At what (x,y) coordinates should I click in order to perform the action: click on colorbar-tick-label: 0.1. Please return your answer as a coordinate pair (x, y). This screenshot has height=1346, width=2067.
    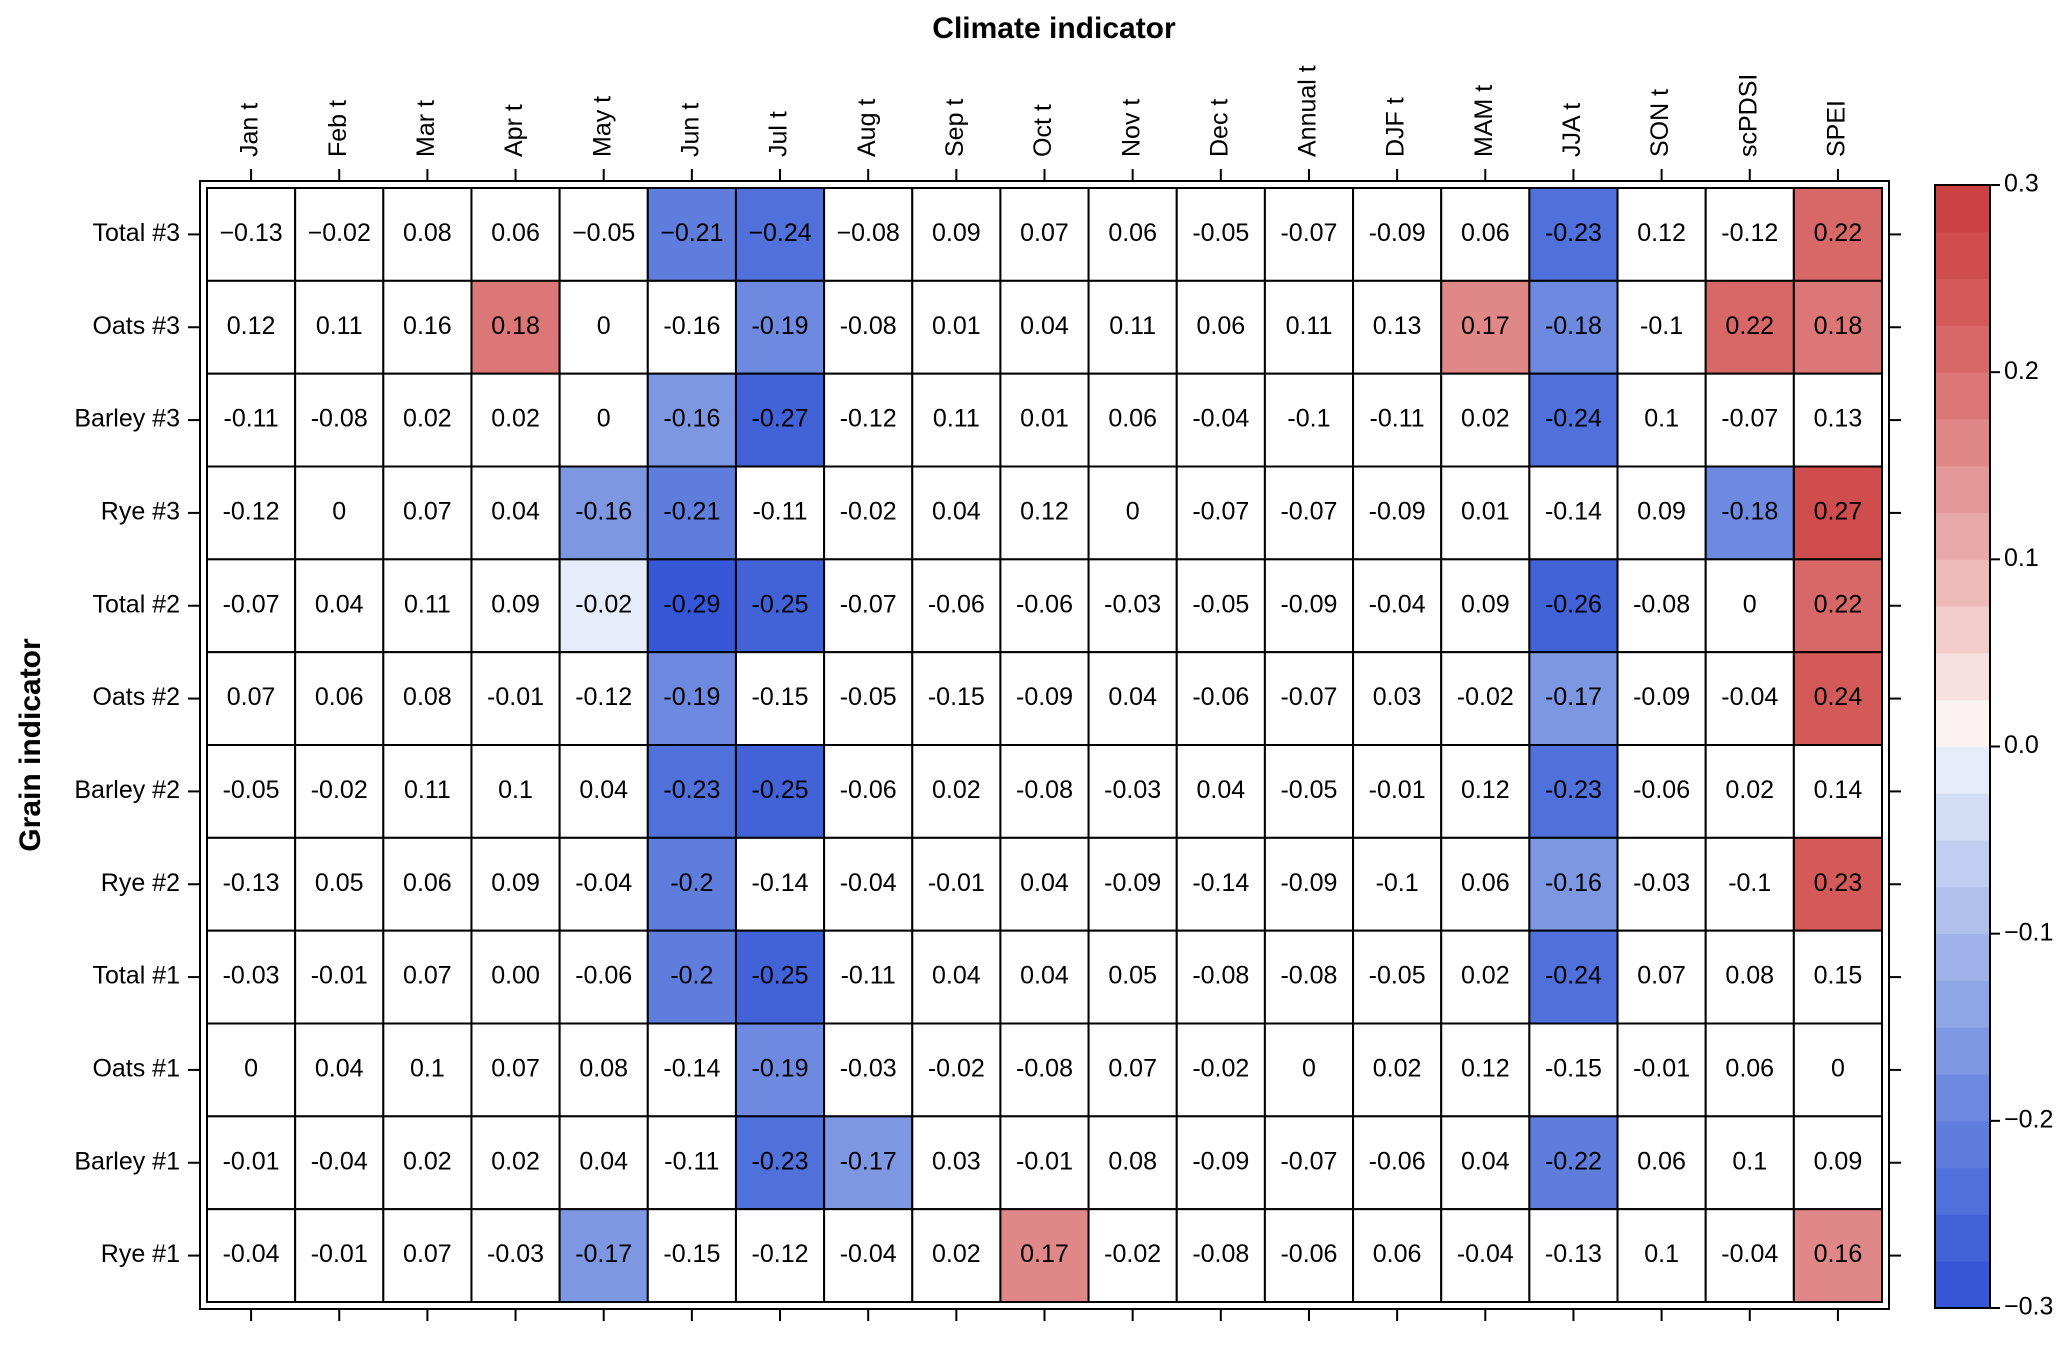
    Looking at the image, I should click on (2021, 558).